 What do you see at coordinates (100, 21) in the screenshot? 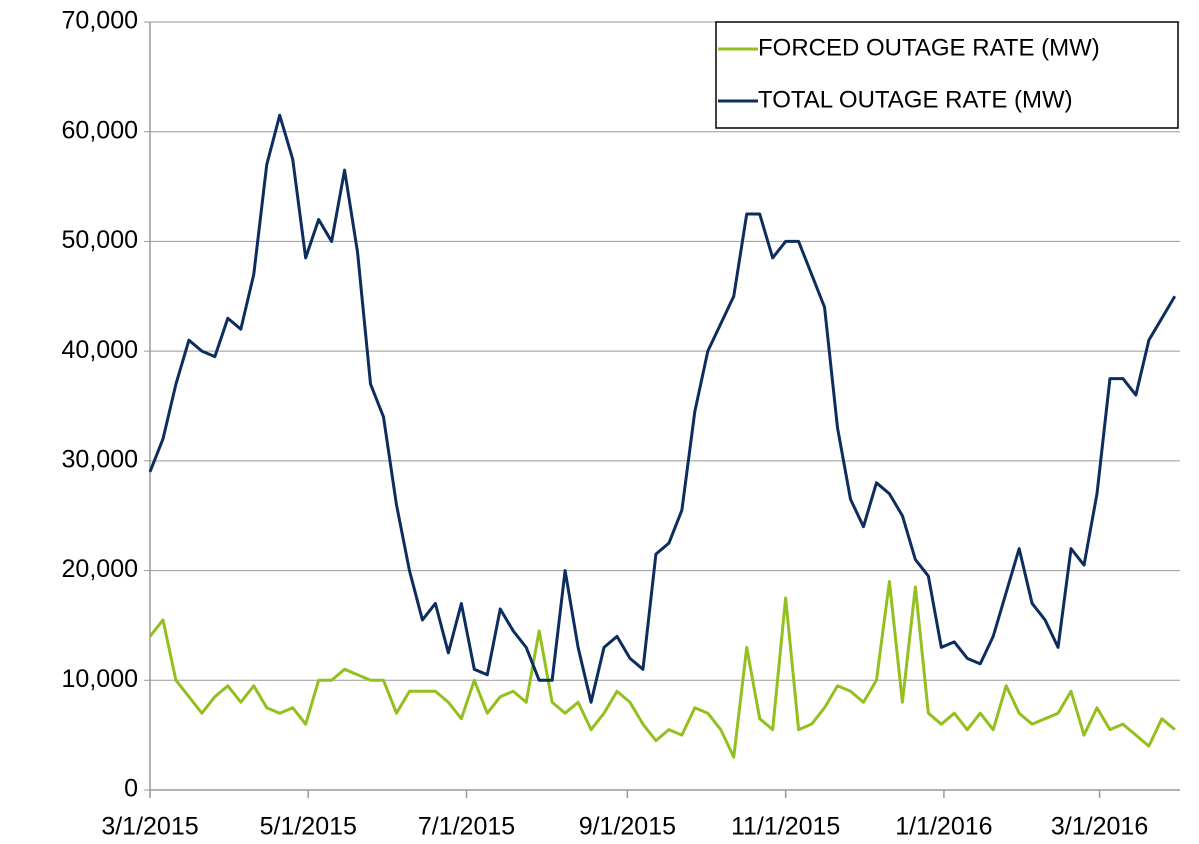
I see `y-tick-label: 70,000` at bounding box center [100, 21].